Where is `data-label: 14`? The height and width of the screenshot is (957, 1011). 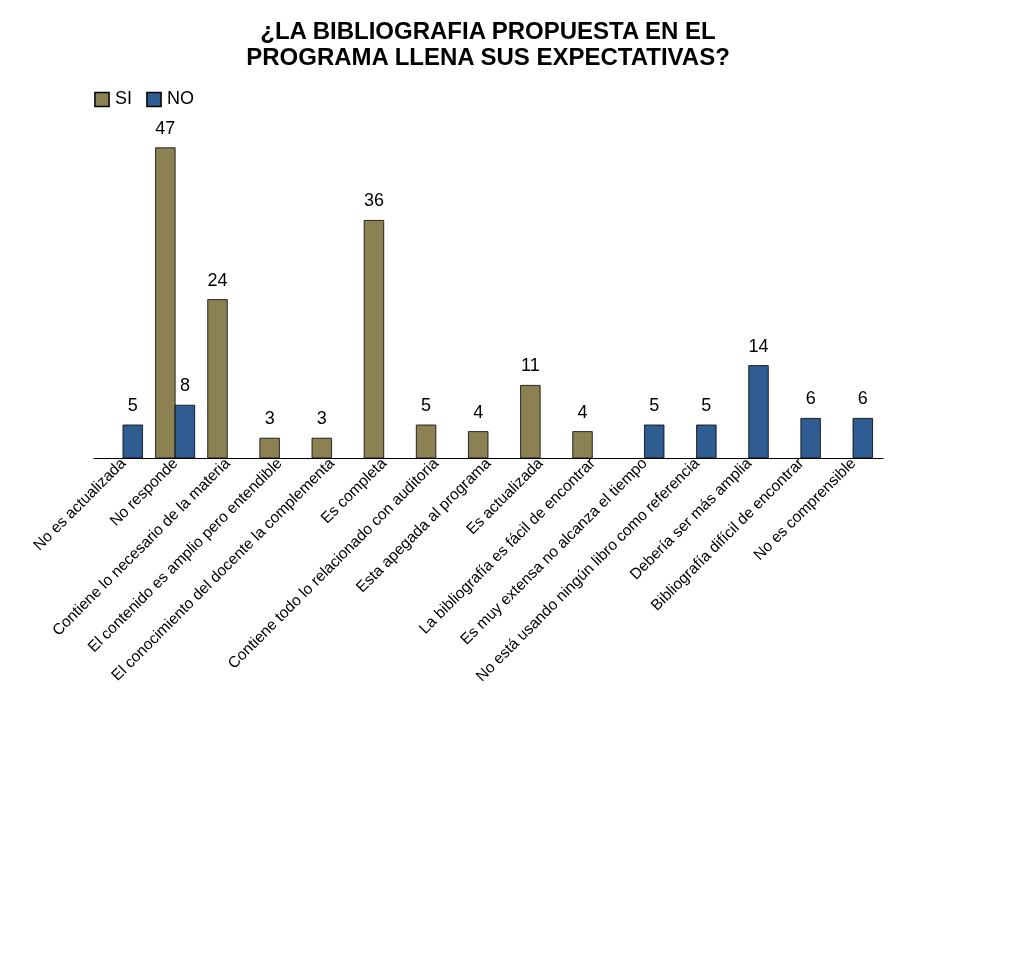
data-label: 14 is located at coordinates (758, 345).